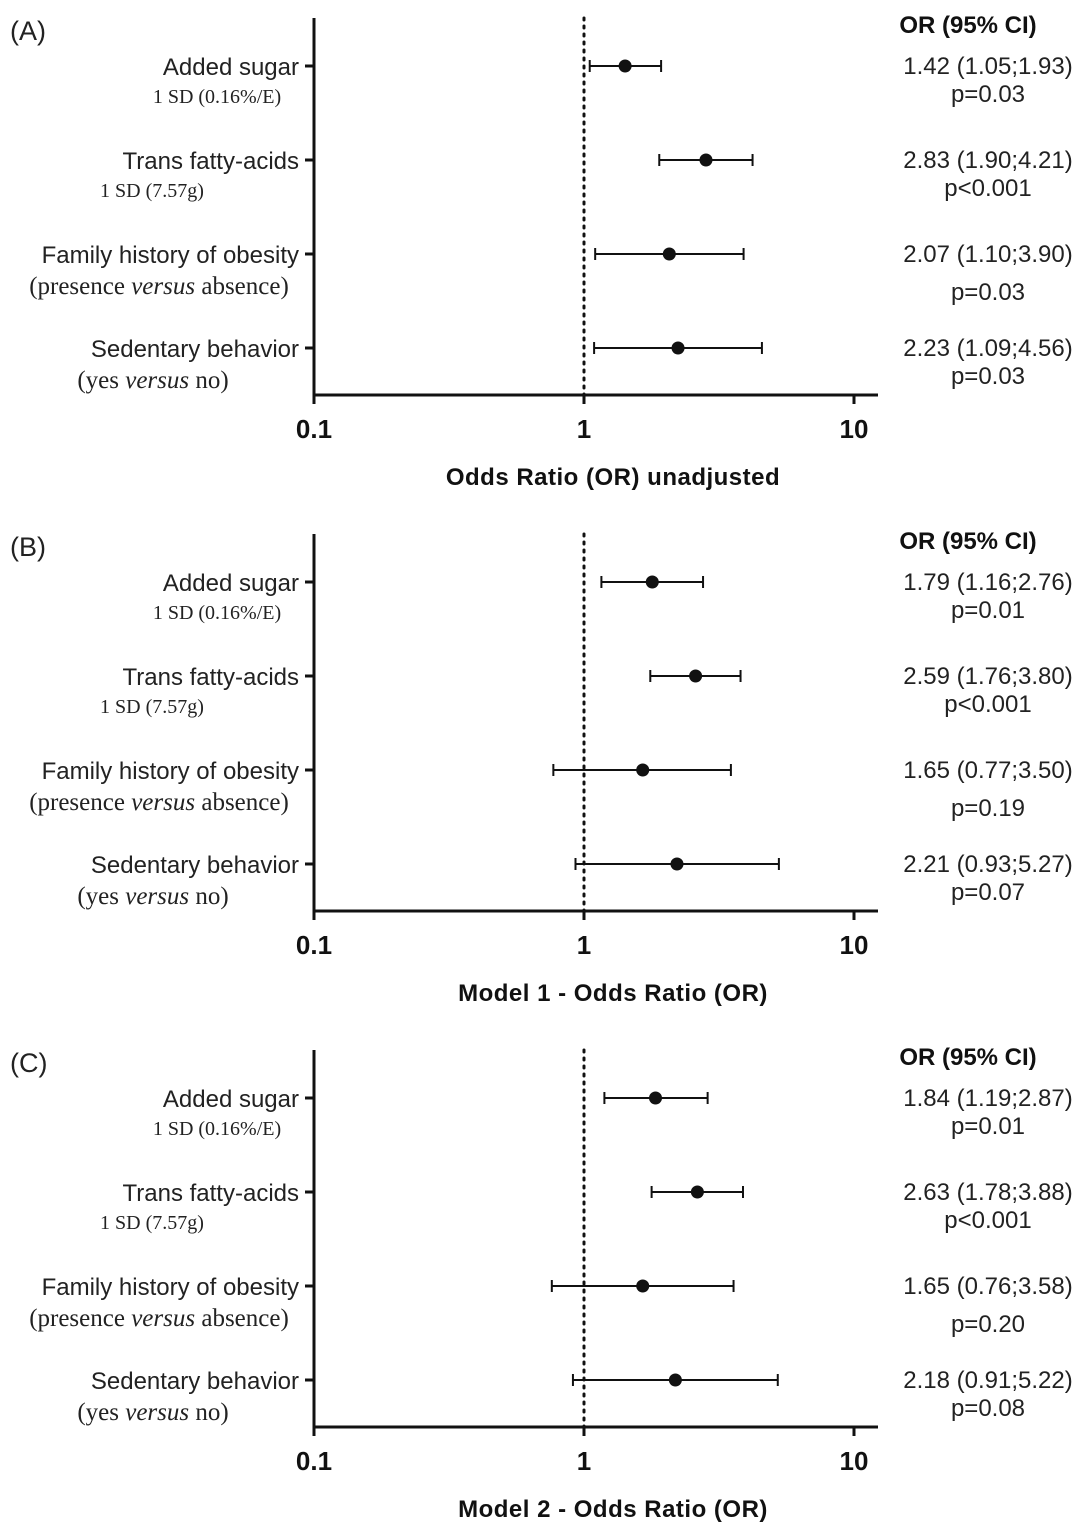 The height and width of the screenshot is (1522, 1091). I want to click on p-value: p=0.20, so click(988, 1324).